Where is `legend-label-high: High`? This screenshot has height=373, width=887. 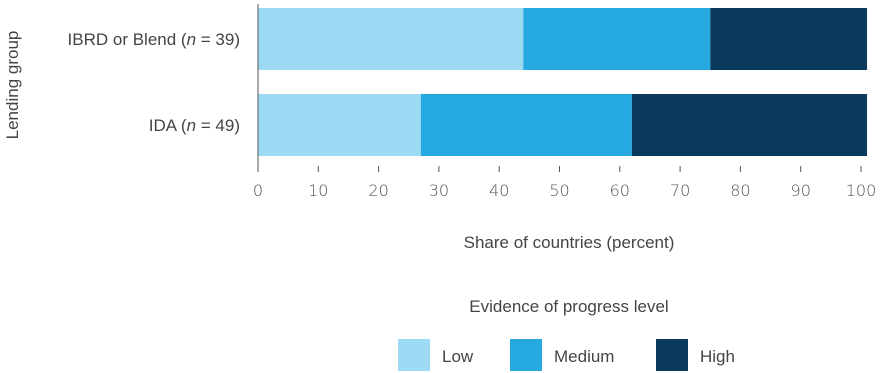
legend-label-high: High is located at coordinates (717, 356).